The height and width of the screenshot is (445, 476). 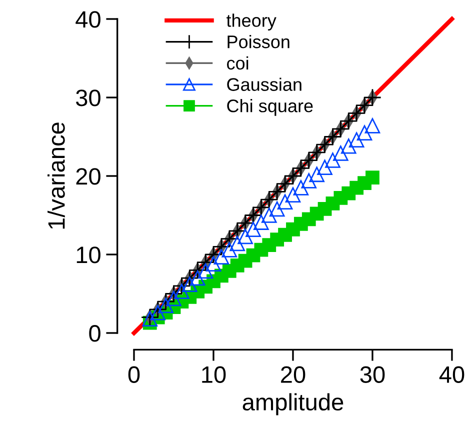 What do you see at coordinates (293, 404) in the screenshot?
I see `x-axis-title: amplitude` at bounding box center [293, 404].